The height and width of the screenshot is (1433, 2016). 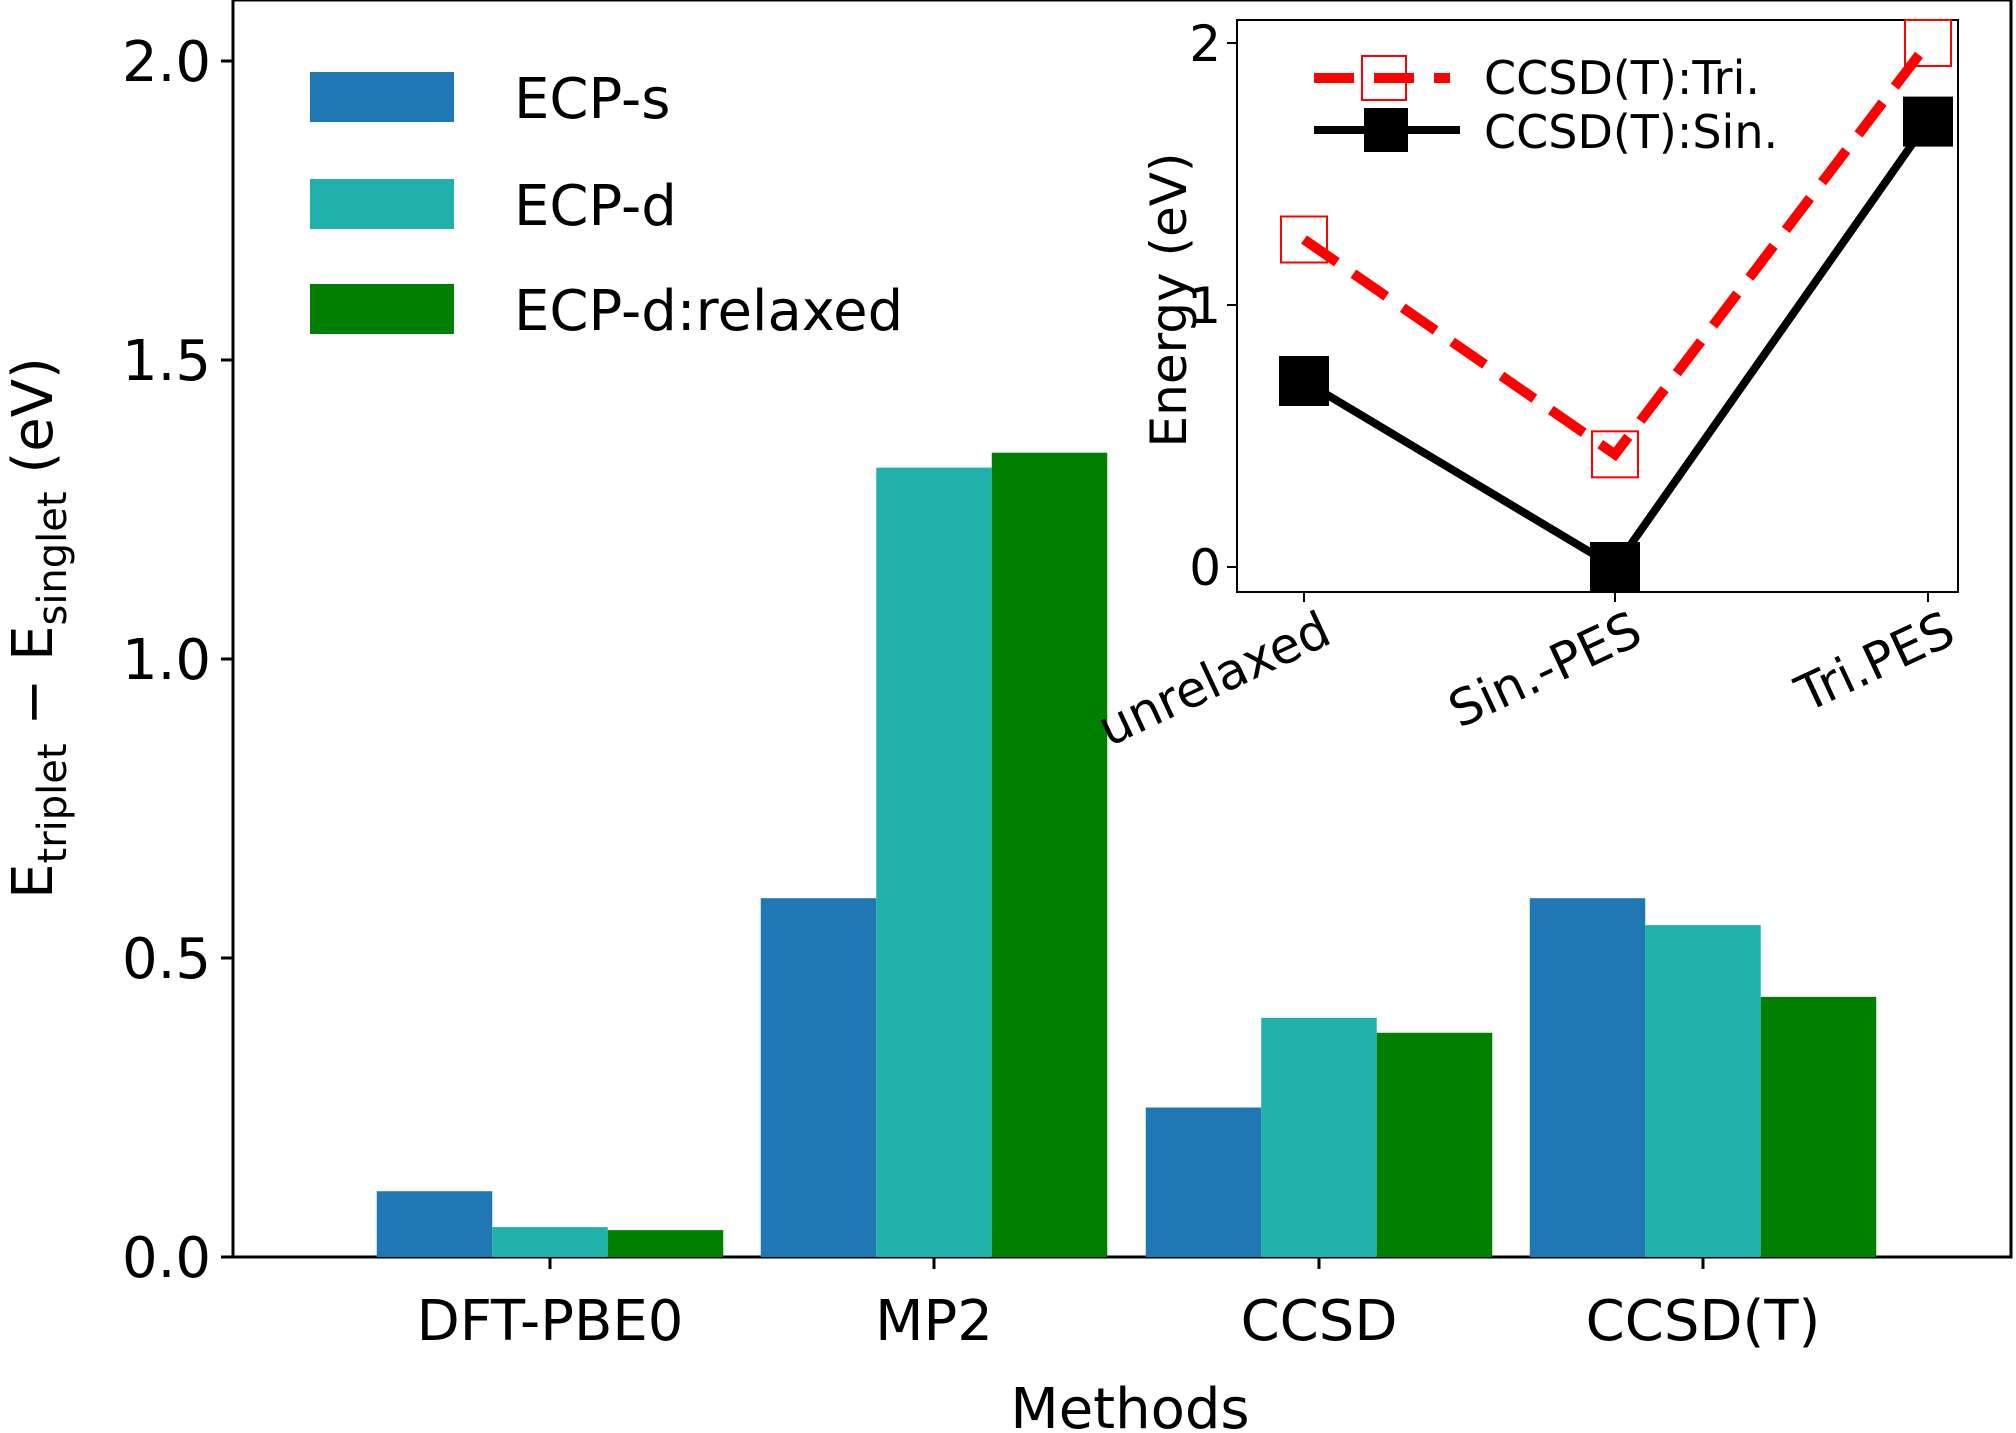 I want to click on inset-plot-background, so click(x=1597, y=306).